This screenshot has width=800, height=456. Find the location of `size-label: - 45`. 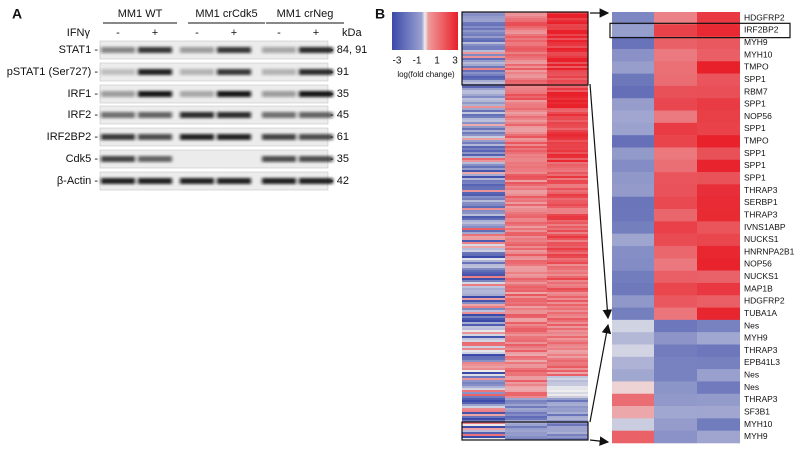

size-label: - 45 is located at coordinates (339, 115).